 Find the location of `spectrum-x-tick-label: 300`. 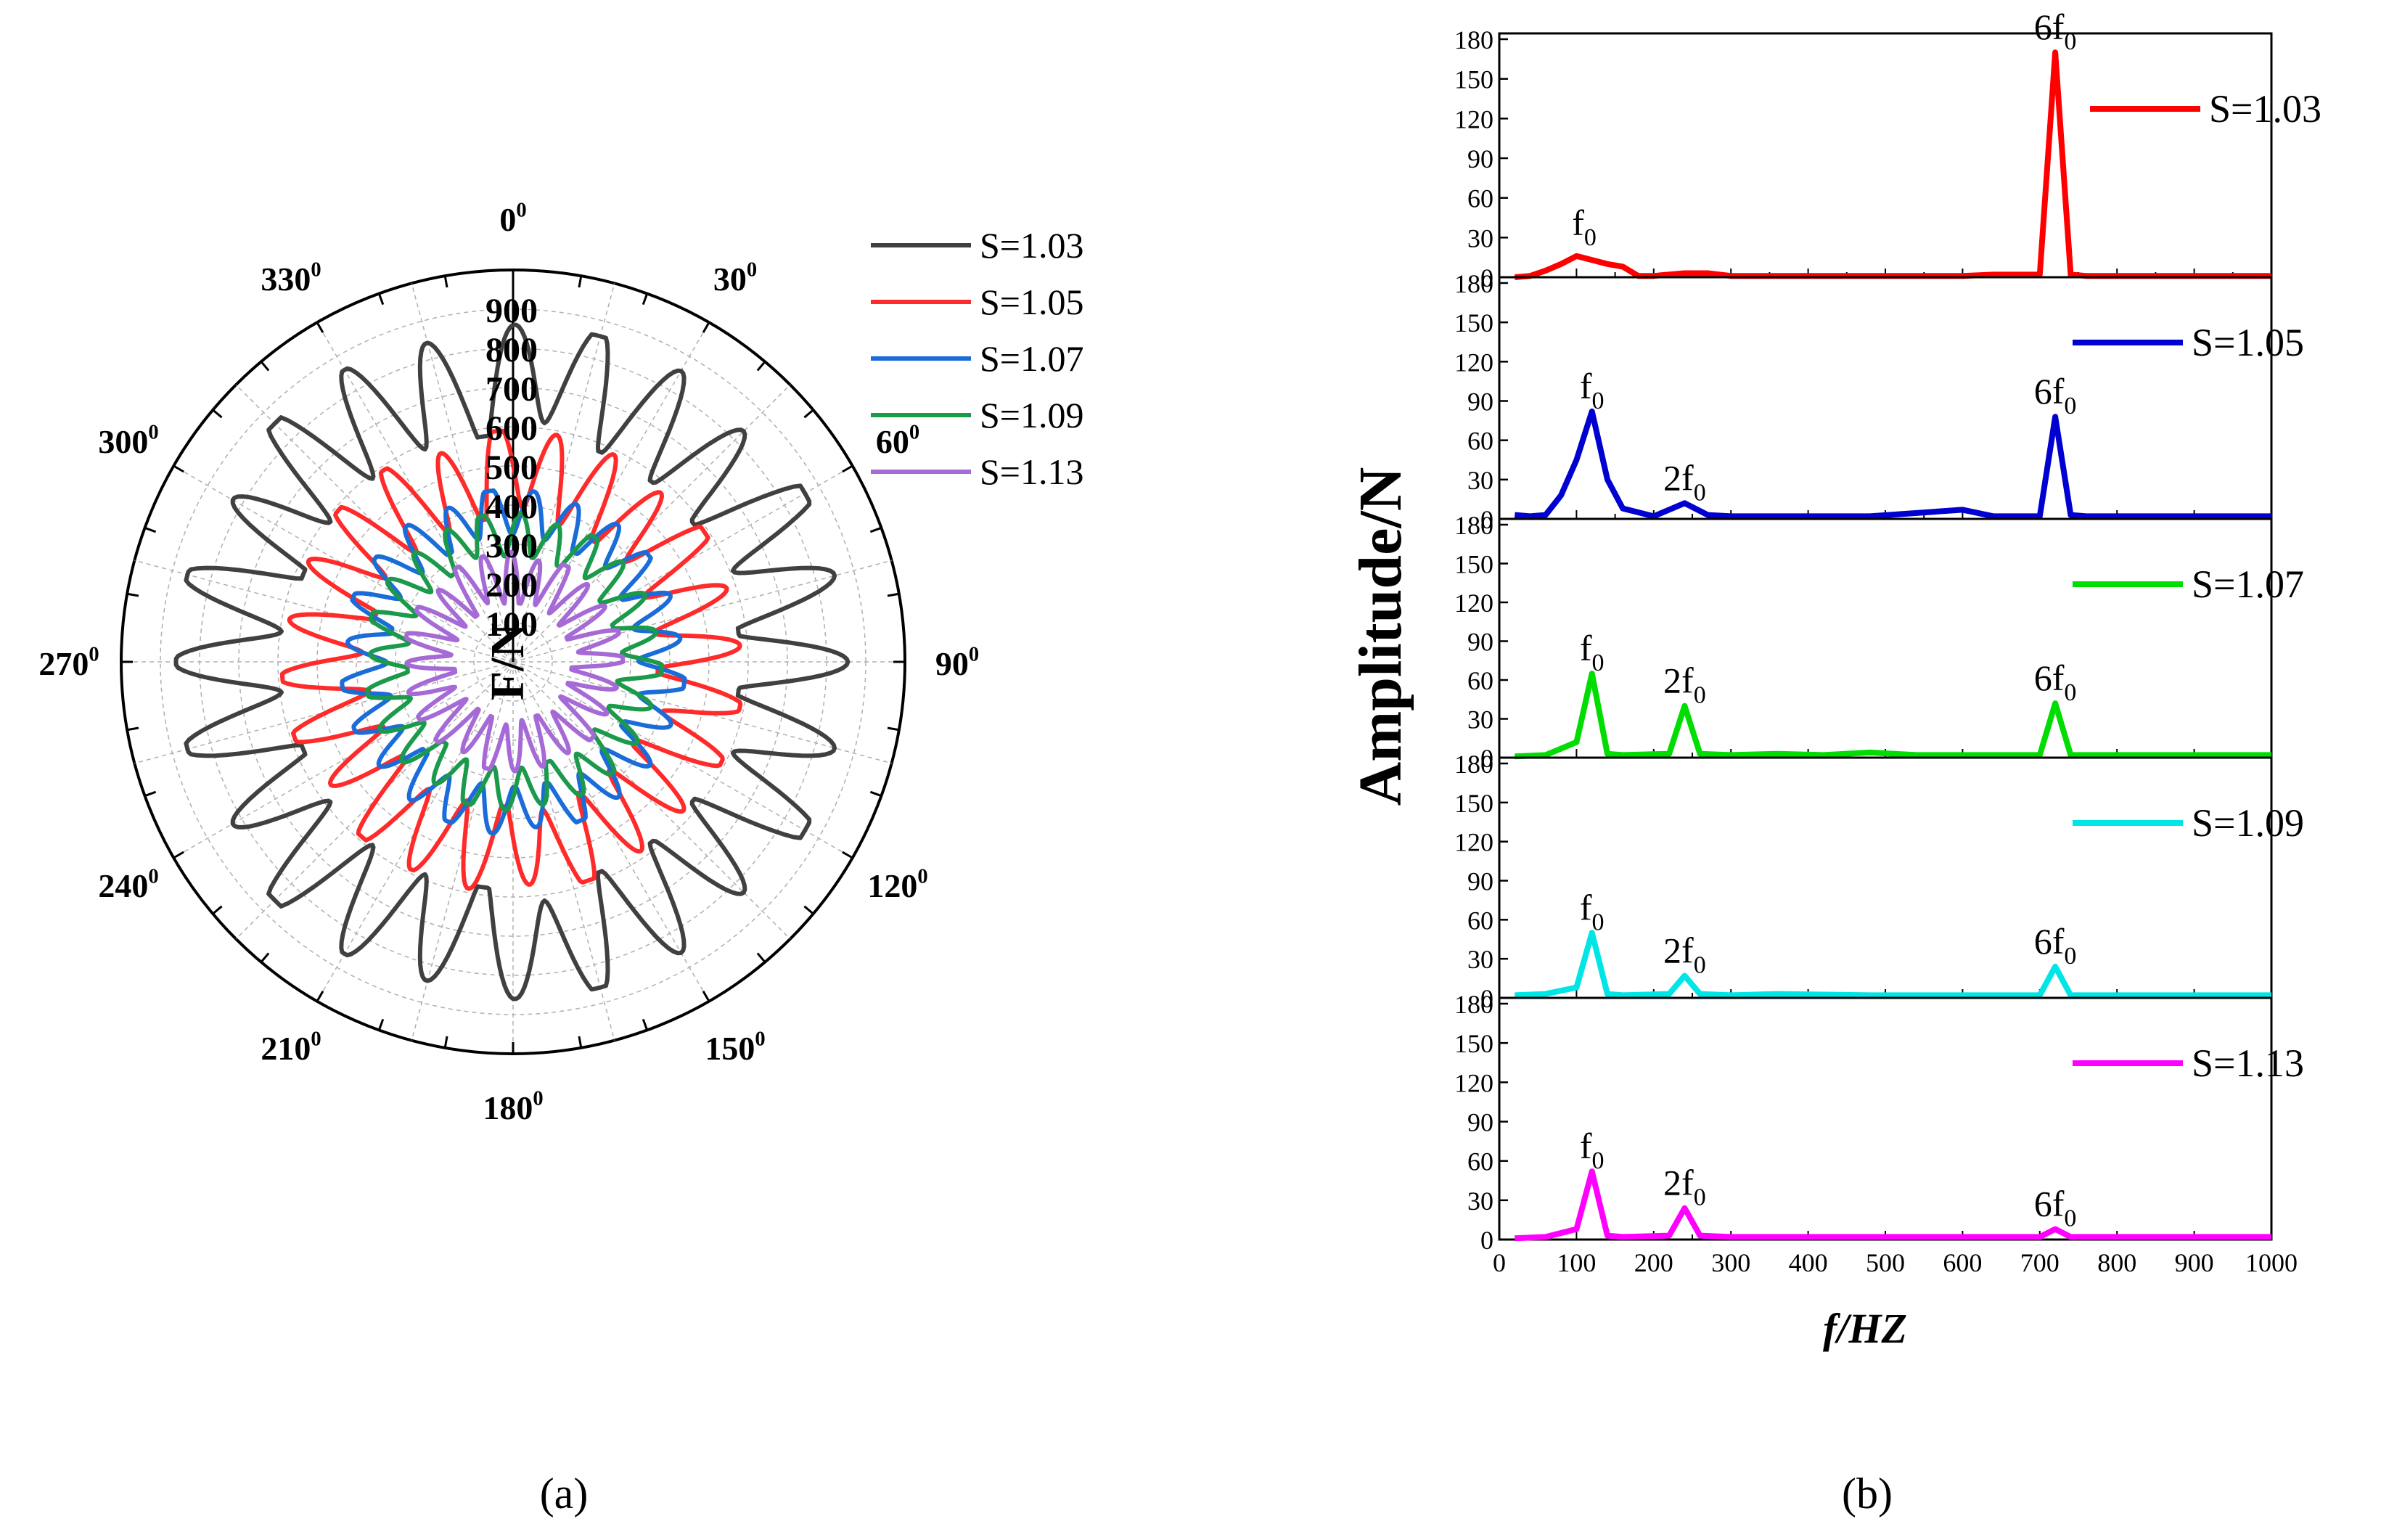

spectrum-x-tick-label: 300 is located at coordinates (1730, 1262).